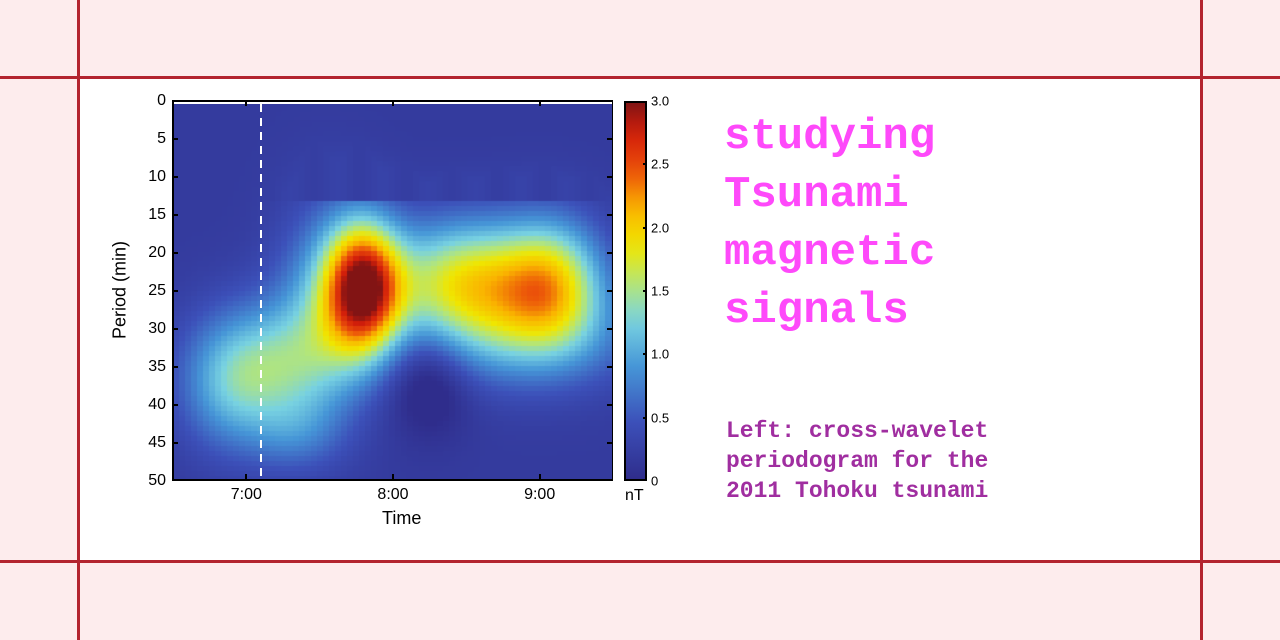 The height and width of the screenshot is (640, 1280). I want to click on colorbar-tick-label: 0, so click(655, 481).